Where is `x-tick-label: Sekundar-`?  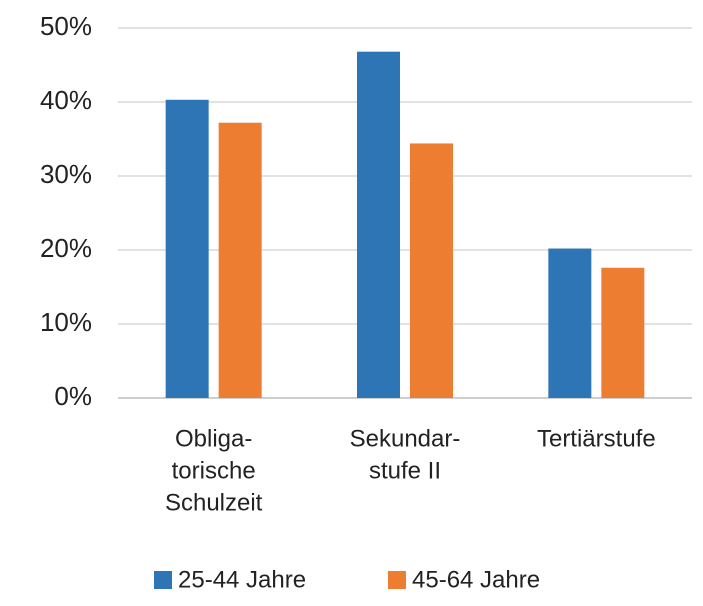
x-tick-label: Sekundar- is located at coordinates (405, 438).